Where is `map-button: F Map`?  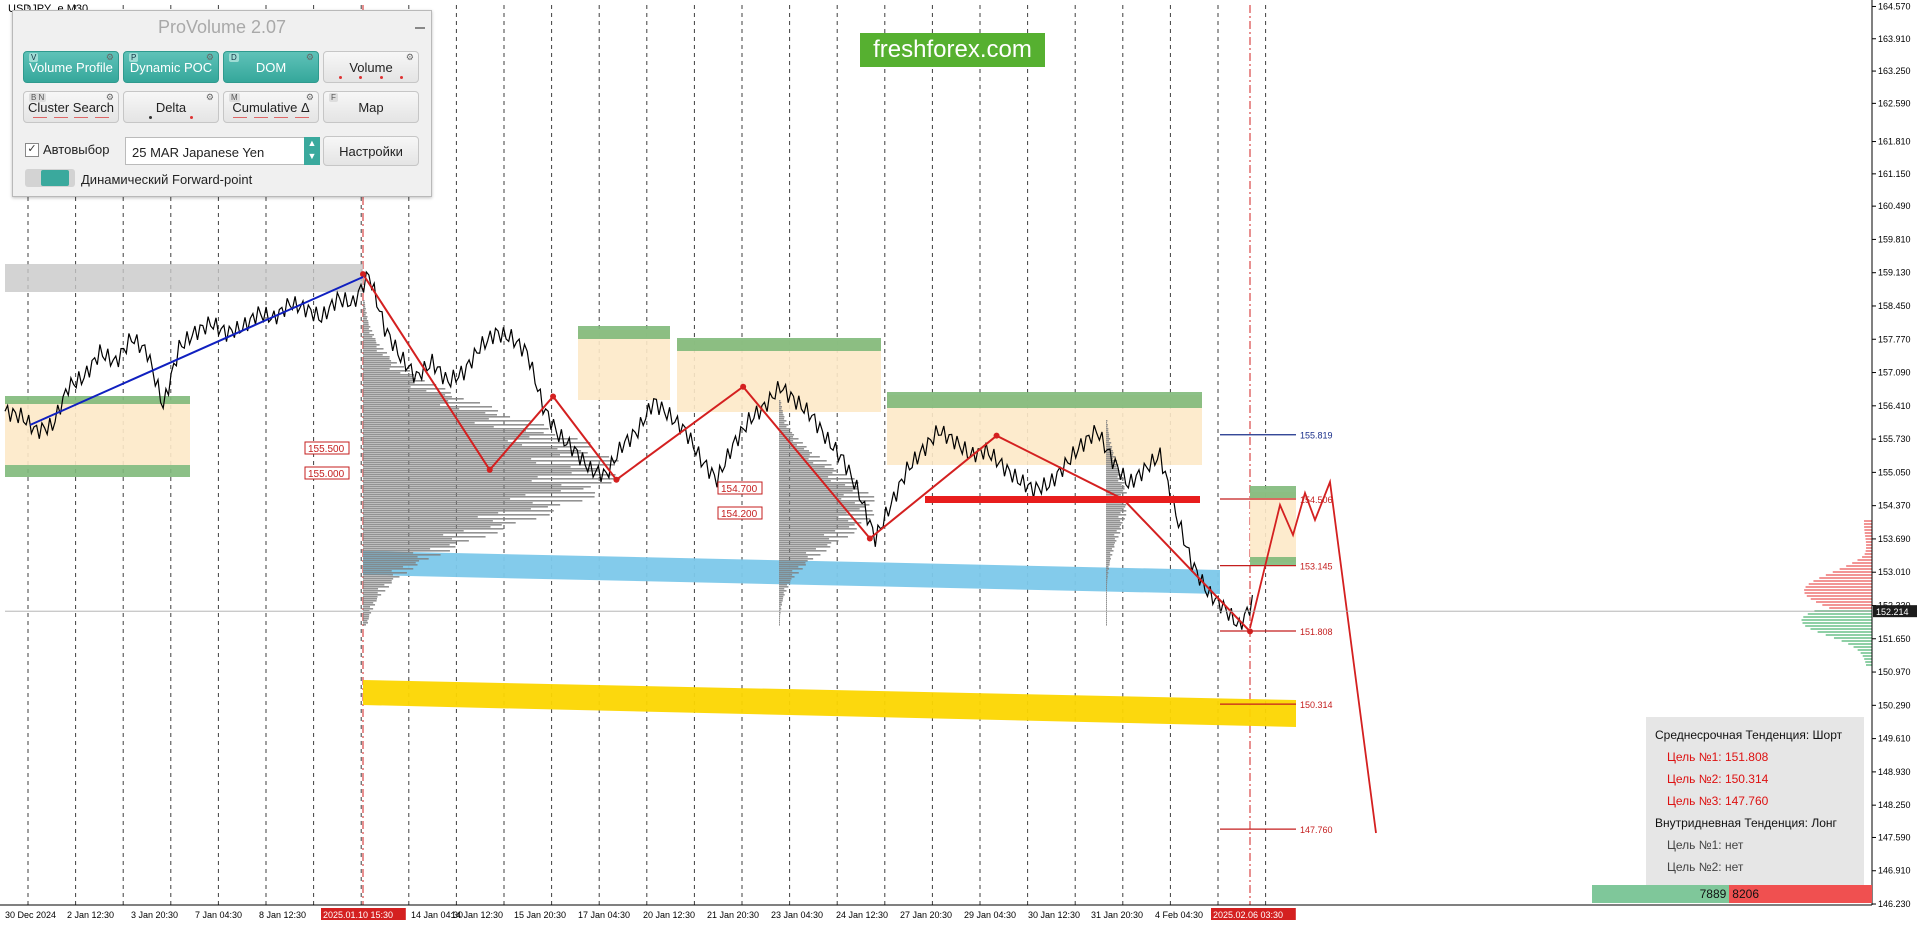
map-button: F Map is located at coordinates (371, 107).